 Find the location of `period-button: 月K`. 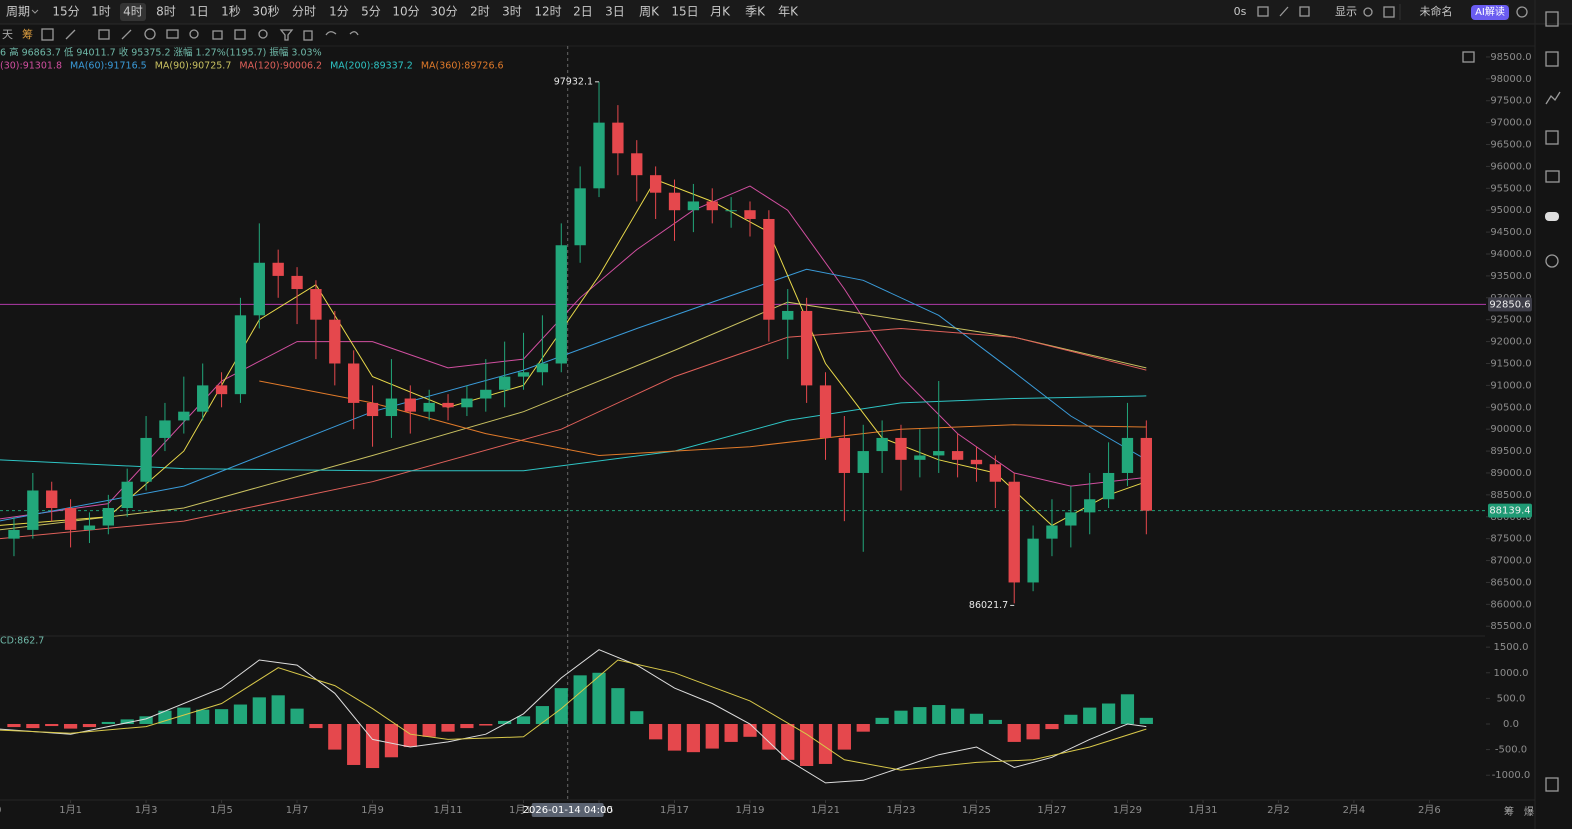

period-button: 月K is located at coordinates (720, 12).